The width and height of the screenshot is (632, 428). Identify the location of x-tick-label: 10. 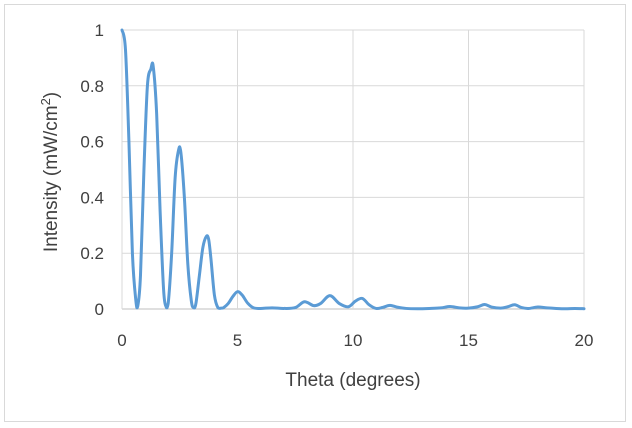
(353, 340).